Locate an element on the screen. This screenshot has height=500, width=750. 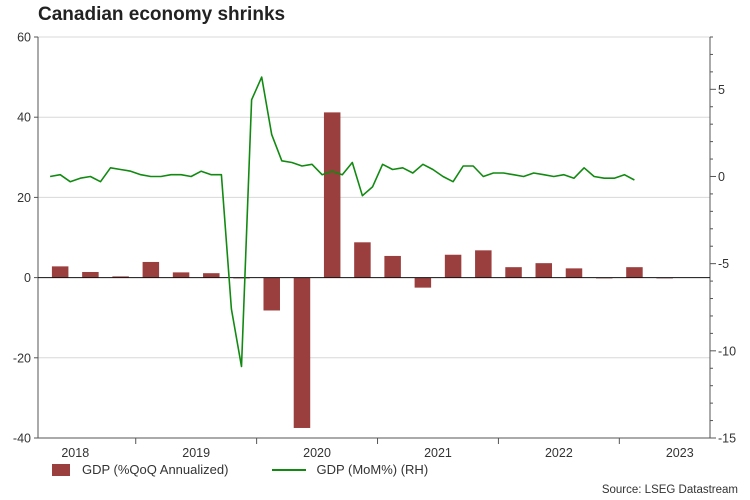
right-tick-label: -15 is located at coordinates (727, 439).